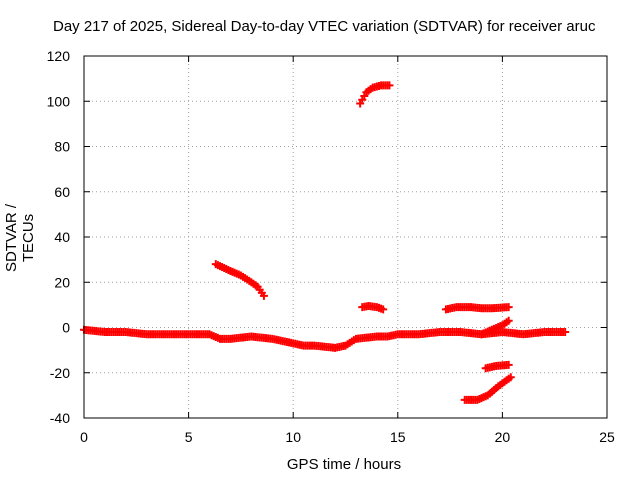 This screenshot has height=480, width=640. I want to click on y-tick-label: 80, so click(62, 147).